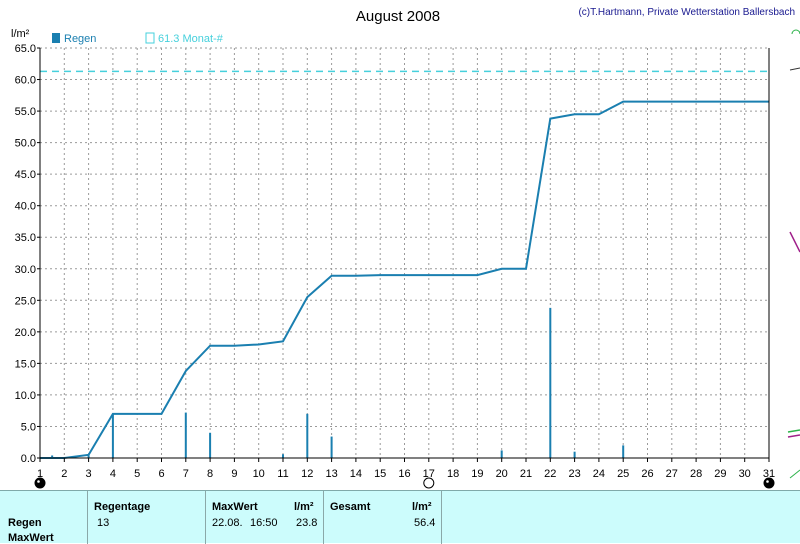 The height and width of the screenshot is (544, 800). What do you see at coordinates (623, 474) in the screenshot?
I see `x-tick-label: 25` at bounding box center [623, 474].